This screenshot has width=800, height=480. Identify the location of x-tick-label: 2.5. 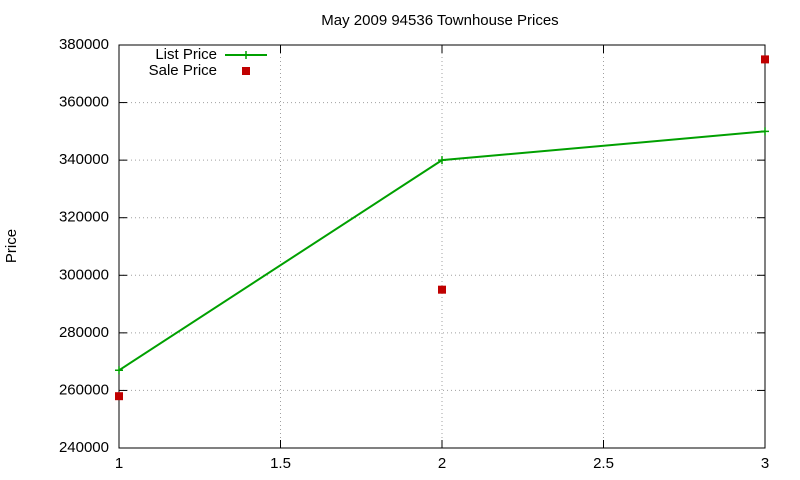
(603, 463).